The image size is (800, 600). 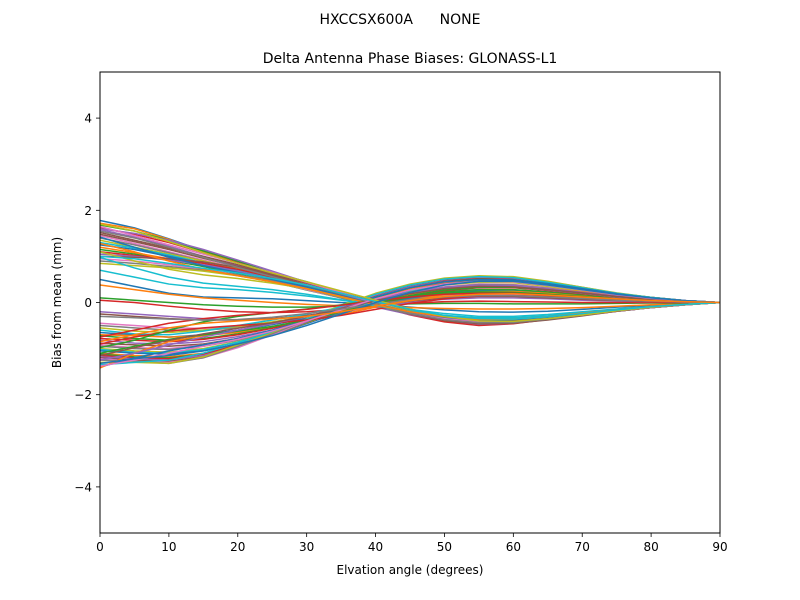 I want to click on x-tick-label: 10, so click(x=168, y=547).